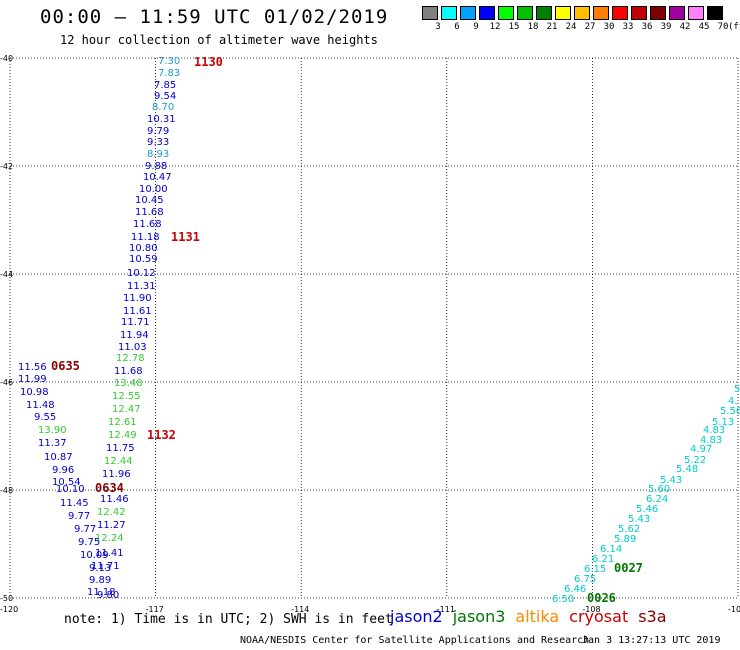  Describe the element at coordinates (533, 27) in the screenshot. I see `color-scale-label: 18` at that location.